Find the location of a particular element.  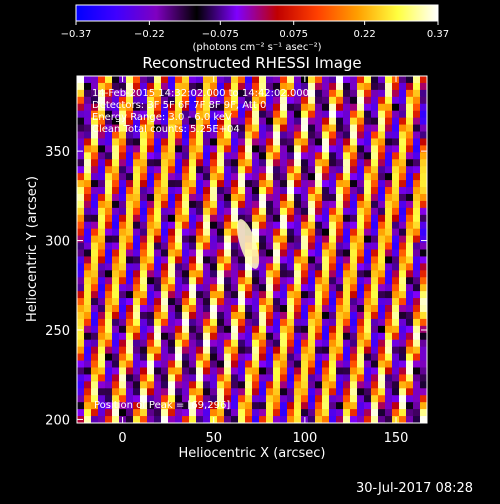

colorbar-tick-label: 0.22 is located at coordinates (364, 34).